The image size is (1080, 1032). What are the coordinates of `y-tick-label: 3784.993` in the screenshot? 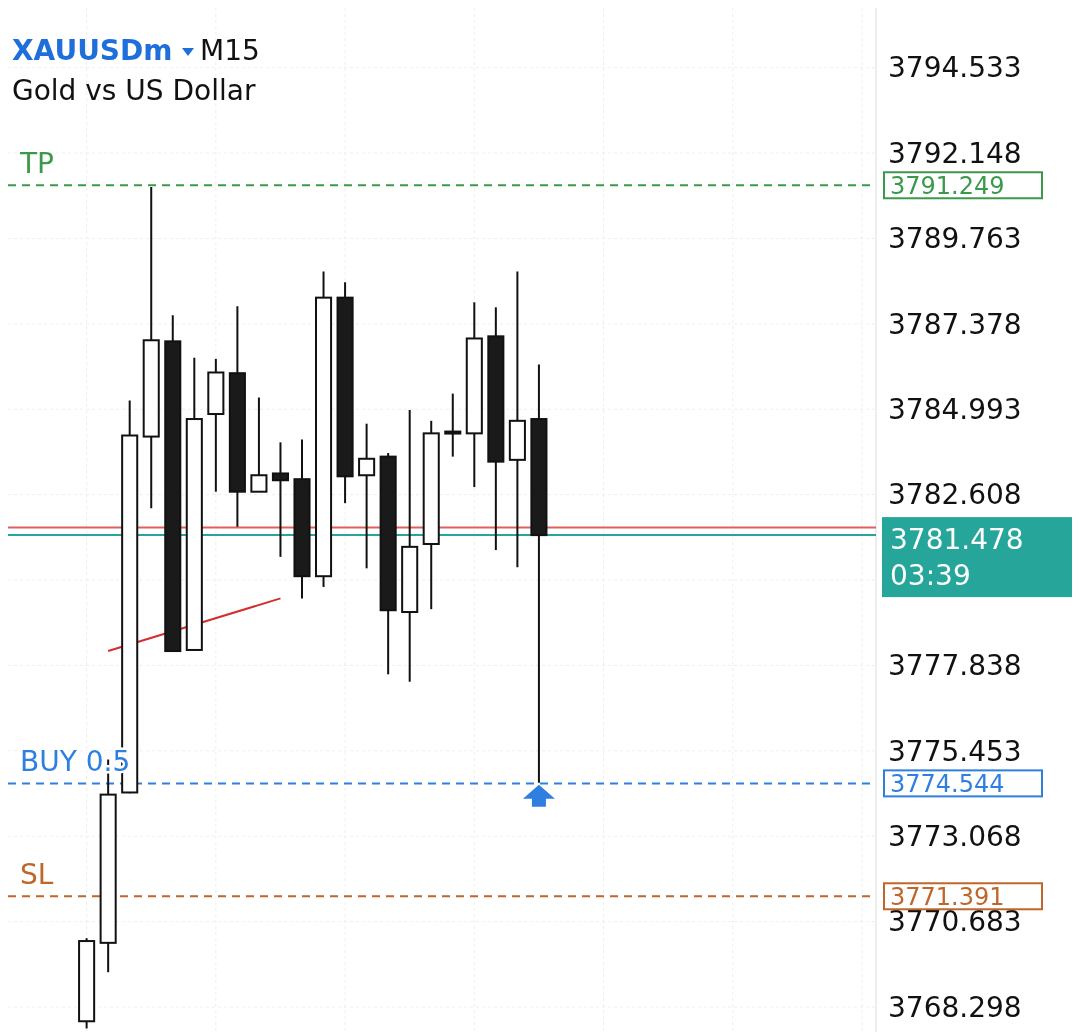 It's located at (955, 410).